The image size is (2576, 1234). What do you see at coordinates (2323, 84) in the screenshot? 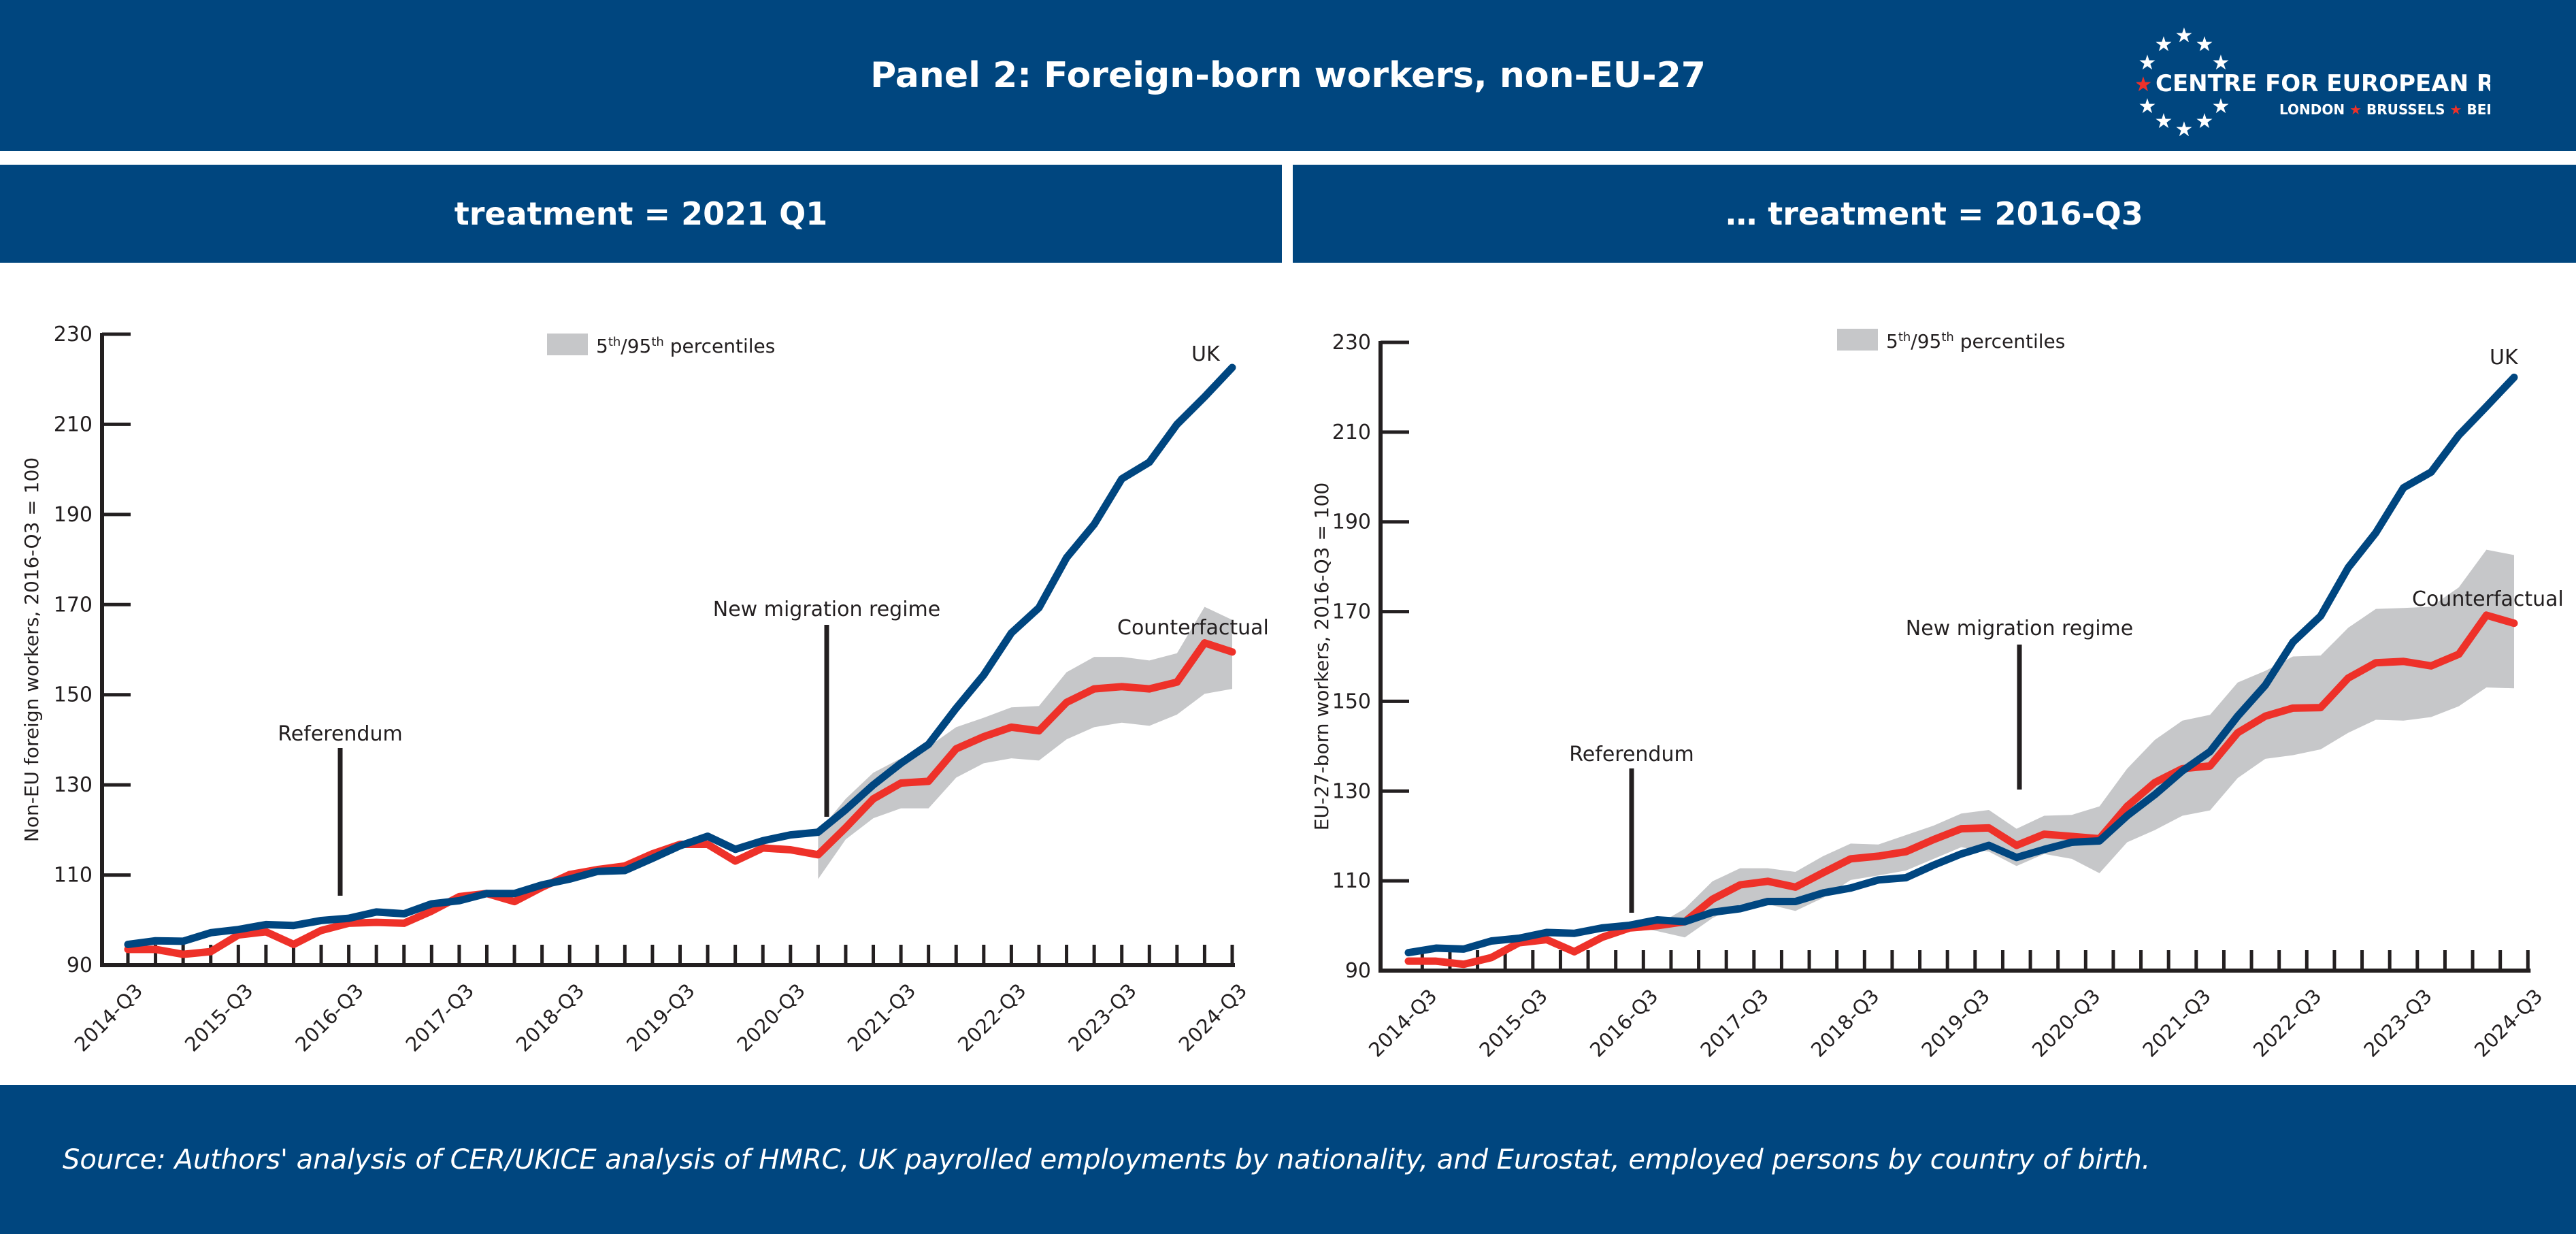
I see `logo-name: CENTRE FOR EUROPEAN REFORM` at bounding box center [2323, 84].